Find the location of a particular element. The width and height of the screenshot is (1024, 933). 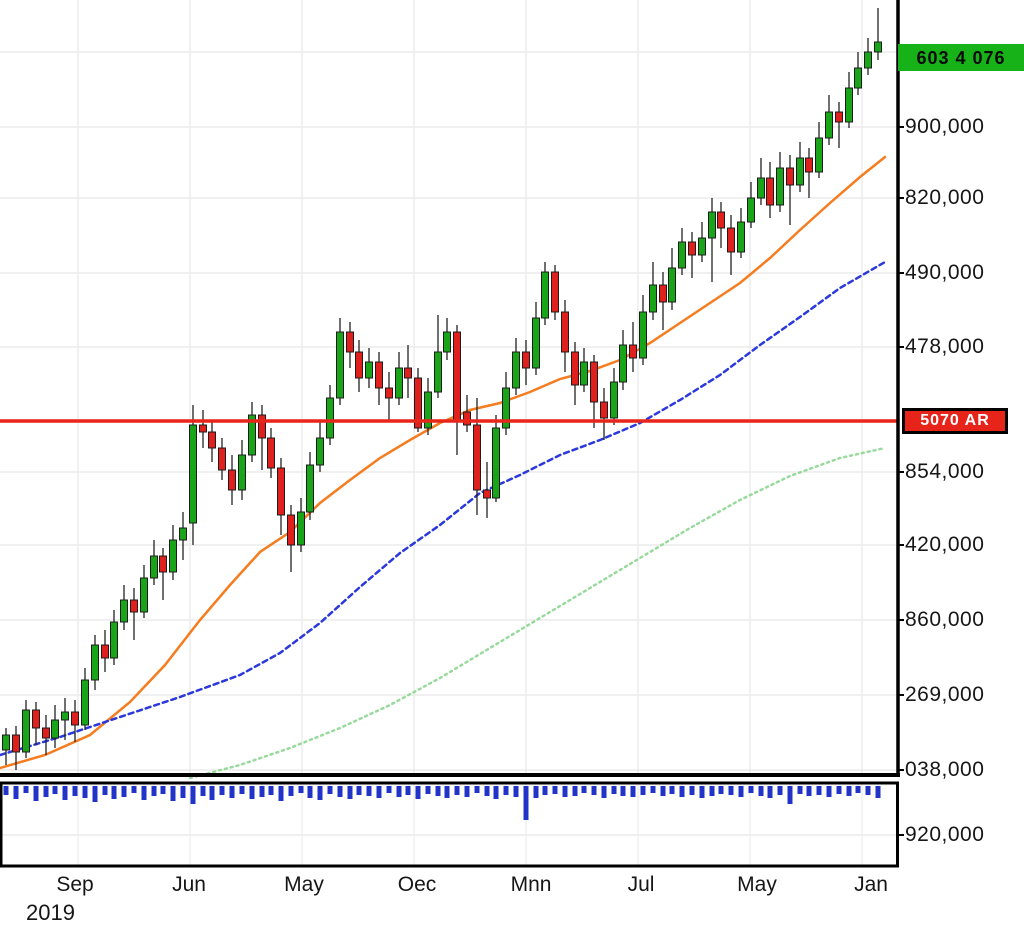

month-label: Jun is located at coordinates (189, 884).